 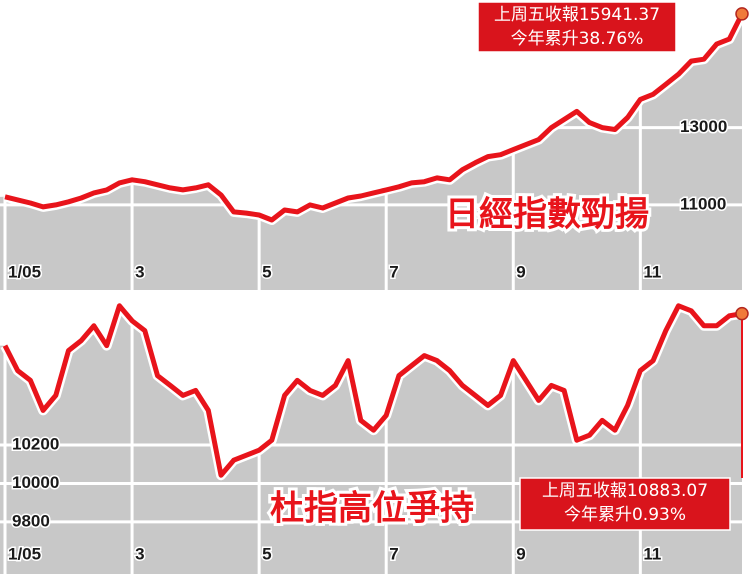 I want to click on y-tick-label: 10200, so click(x=35, y=443).